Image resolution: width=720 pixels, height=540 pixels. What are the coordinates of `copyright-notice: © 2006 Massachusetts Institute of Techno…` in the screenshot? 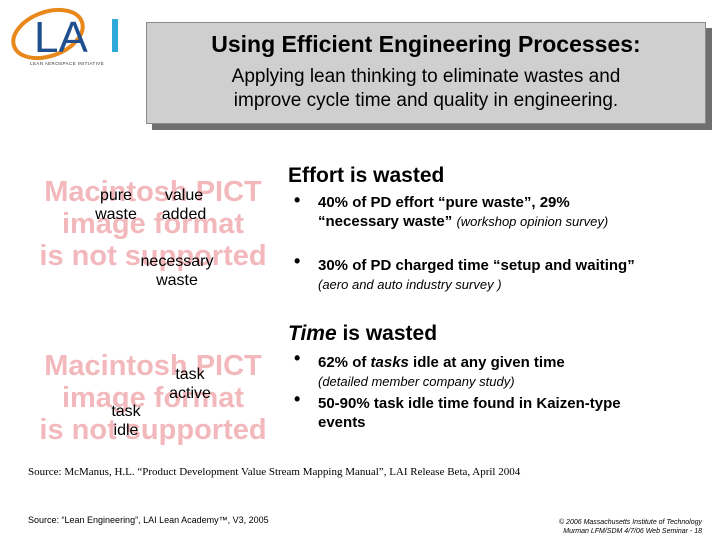 It's located at (630, 527).